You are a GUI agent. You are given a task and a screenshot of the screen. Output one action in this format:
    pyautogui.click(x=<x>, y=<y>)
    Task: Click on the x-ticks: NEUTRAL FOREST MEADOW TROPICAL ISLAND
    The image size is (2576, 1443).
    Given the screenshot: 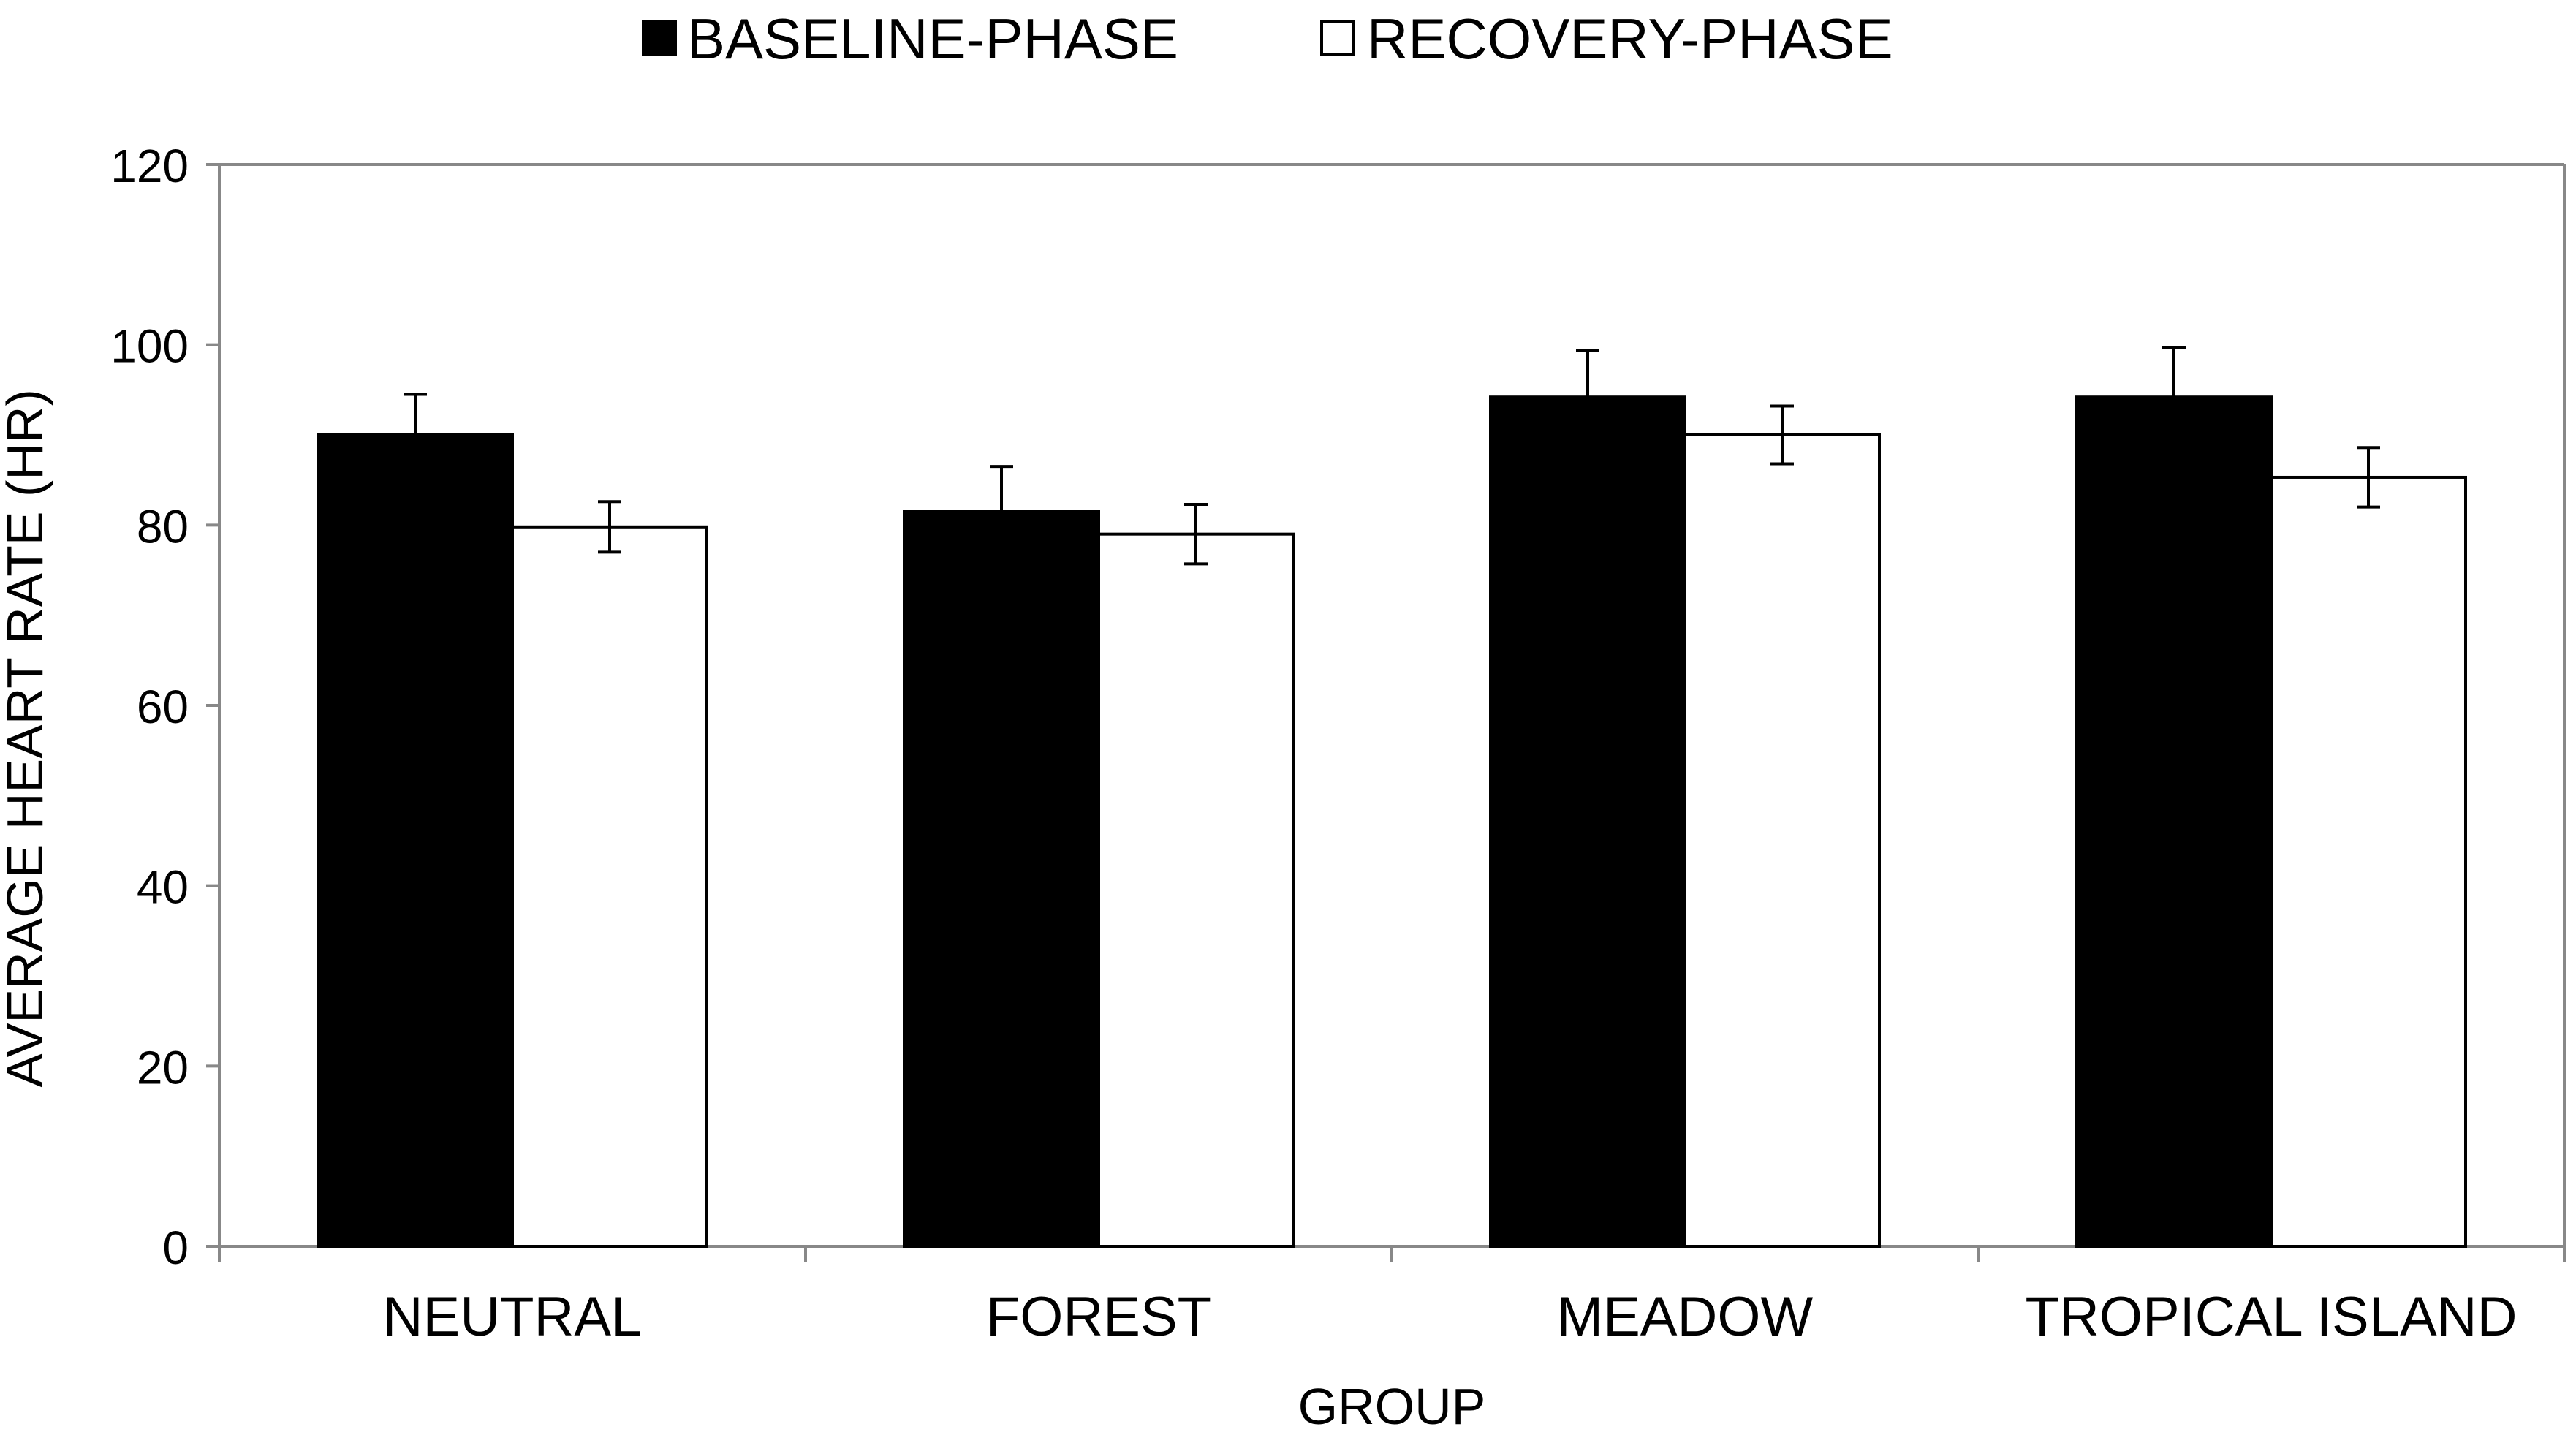 What is the action you would take?
    pyautogui.click(x=1392, y=1297)
    